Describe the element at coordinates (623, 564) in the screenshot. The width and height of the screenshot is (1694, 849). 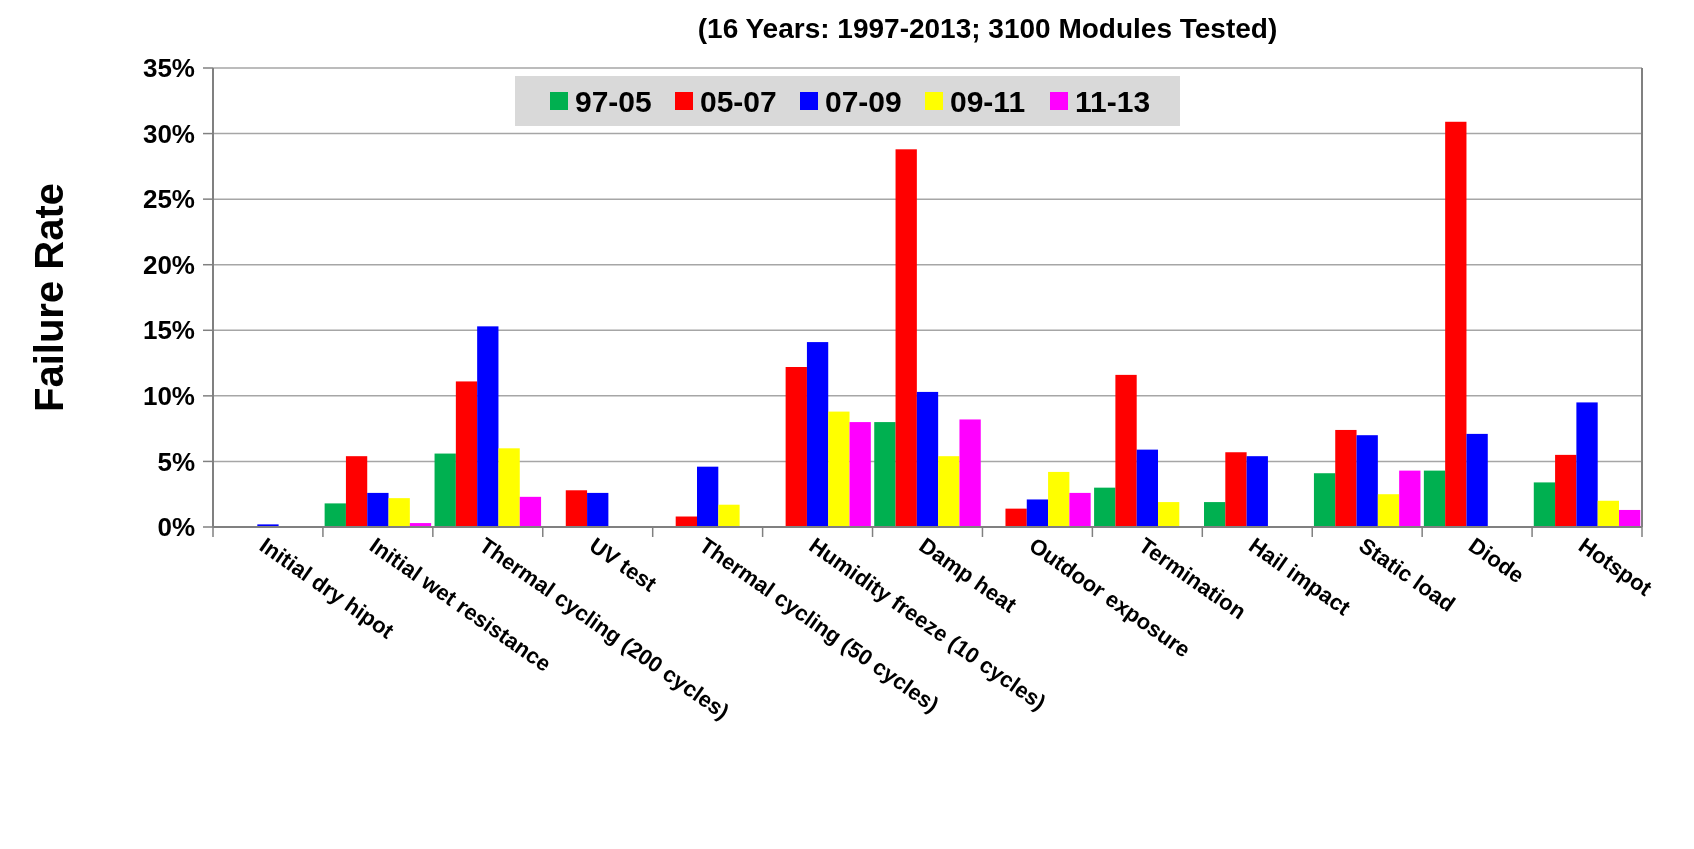
I see `x-tick-label: UV test` at that location.